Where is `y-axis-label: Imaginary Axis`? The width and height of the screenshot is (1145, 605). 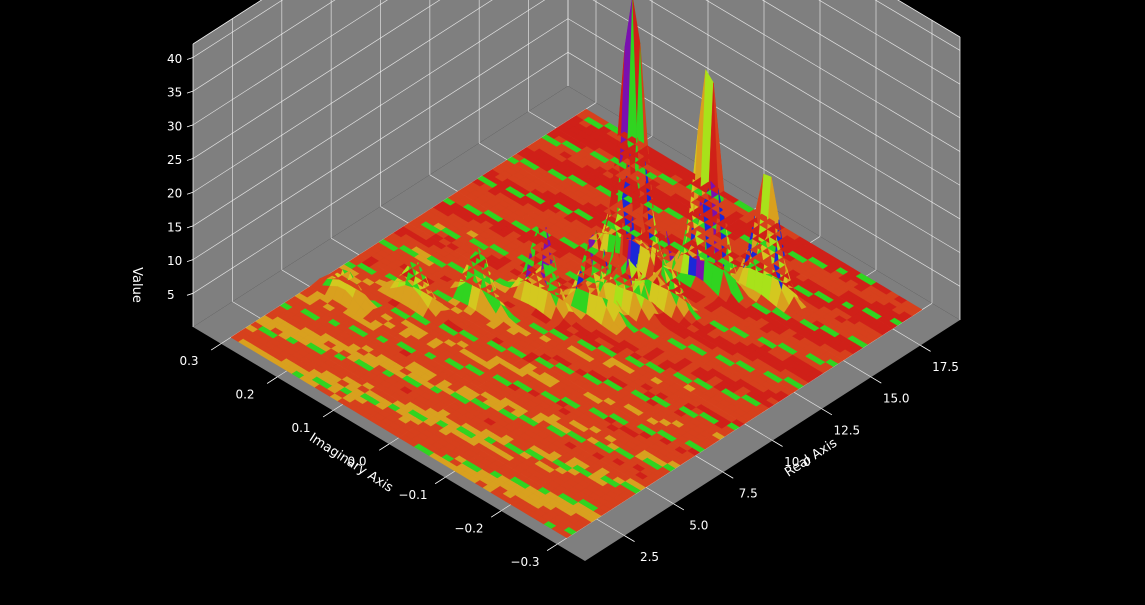 y-axis-label: Imaginary Axis is located at coordinates (350, 462).